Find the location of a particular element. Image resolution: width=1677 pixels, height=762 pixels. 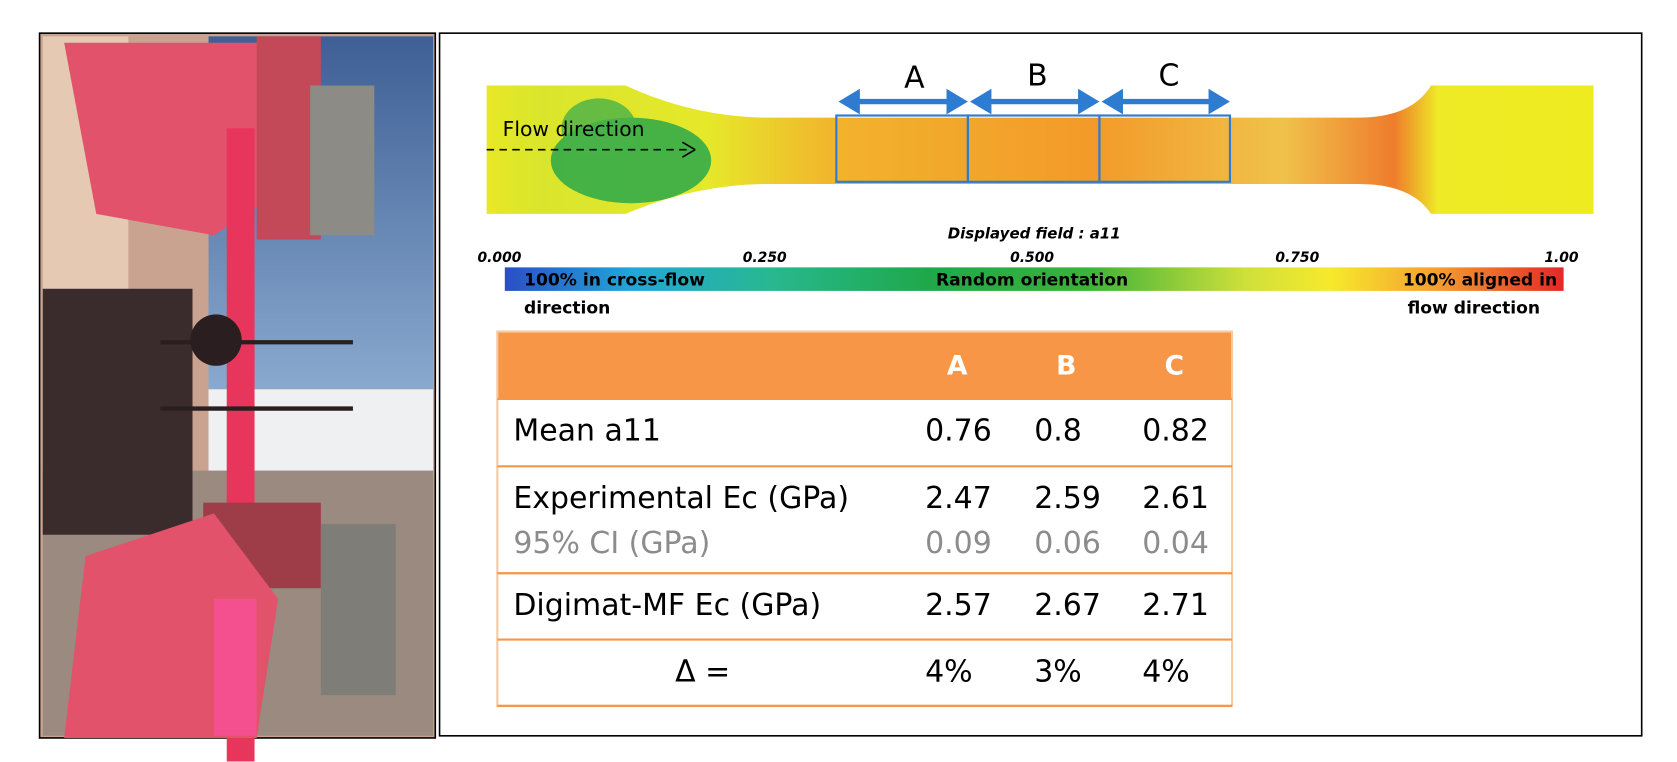

scale-tick: 0.000 is located at coordinates (499, 258).